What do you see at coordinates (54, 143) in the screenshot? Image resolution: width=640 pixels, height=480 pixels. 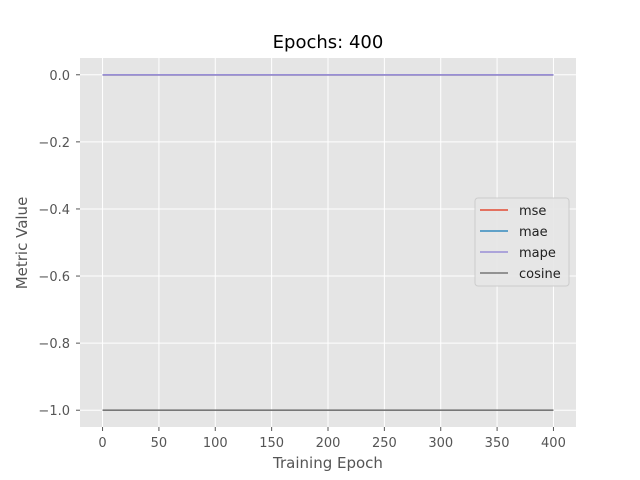 I see `y-tick-label: −0.2` at bounding box center [54, 143].